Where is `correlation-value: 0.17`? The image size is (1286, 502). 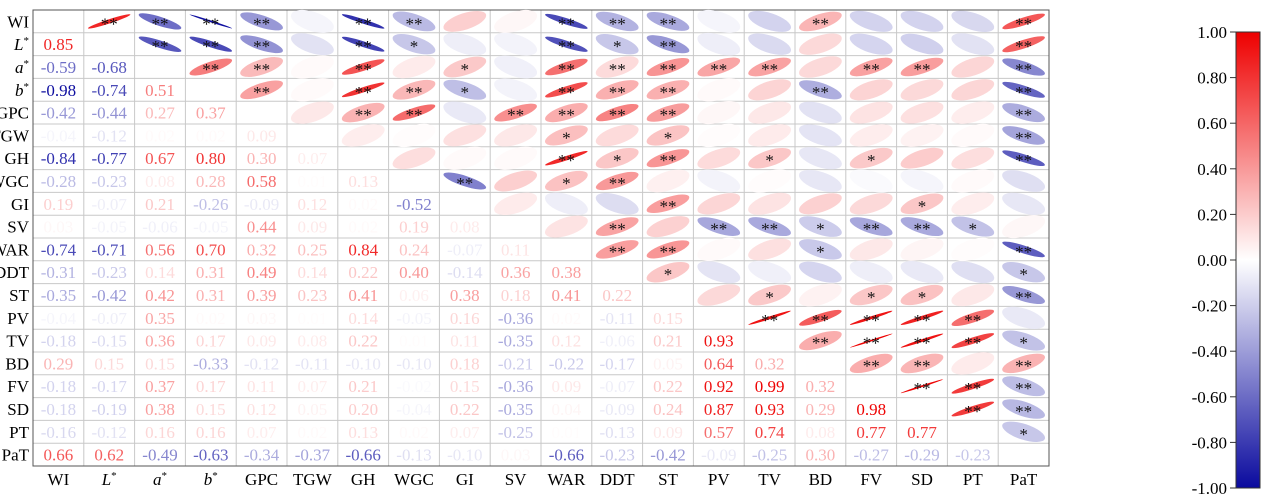 correlation-value: 0.17 is located at coordinates (211, 386).